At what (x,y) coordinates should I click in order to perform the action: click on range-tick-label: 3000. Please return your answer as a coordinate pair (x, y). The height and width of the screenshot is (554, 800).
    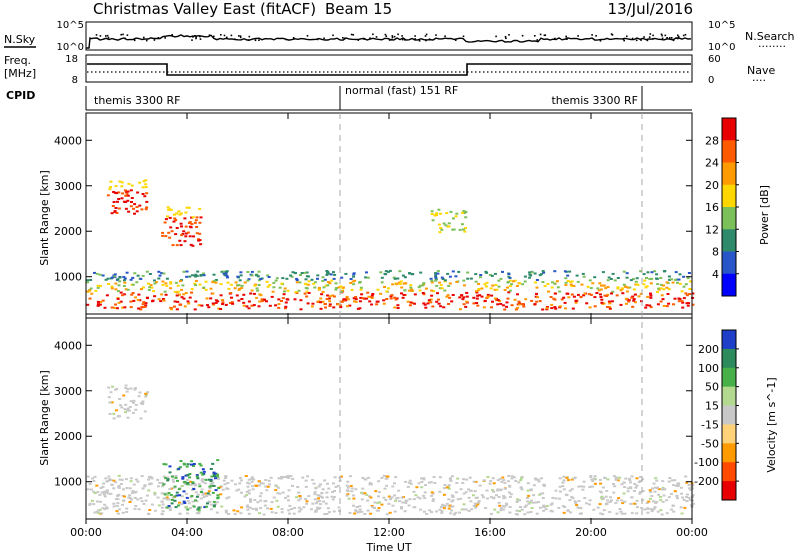
    Looking at the image, I should click on (68, 391).